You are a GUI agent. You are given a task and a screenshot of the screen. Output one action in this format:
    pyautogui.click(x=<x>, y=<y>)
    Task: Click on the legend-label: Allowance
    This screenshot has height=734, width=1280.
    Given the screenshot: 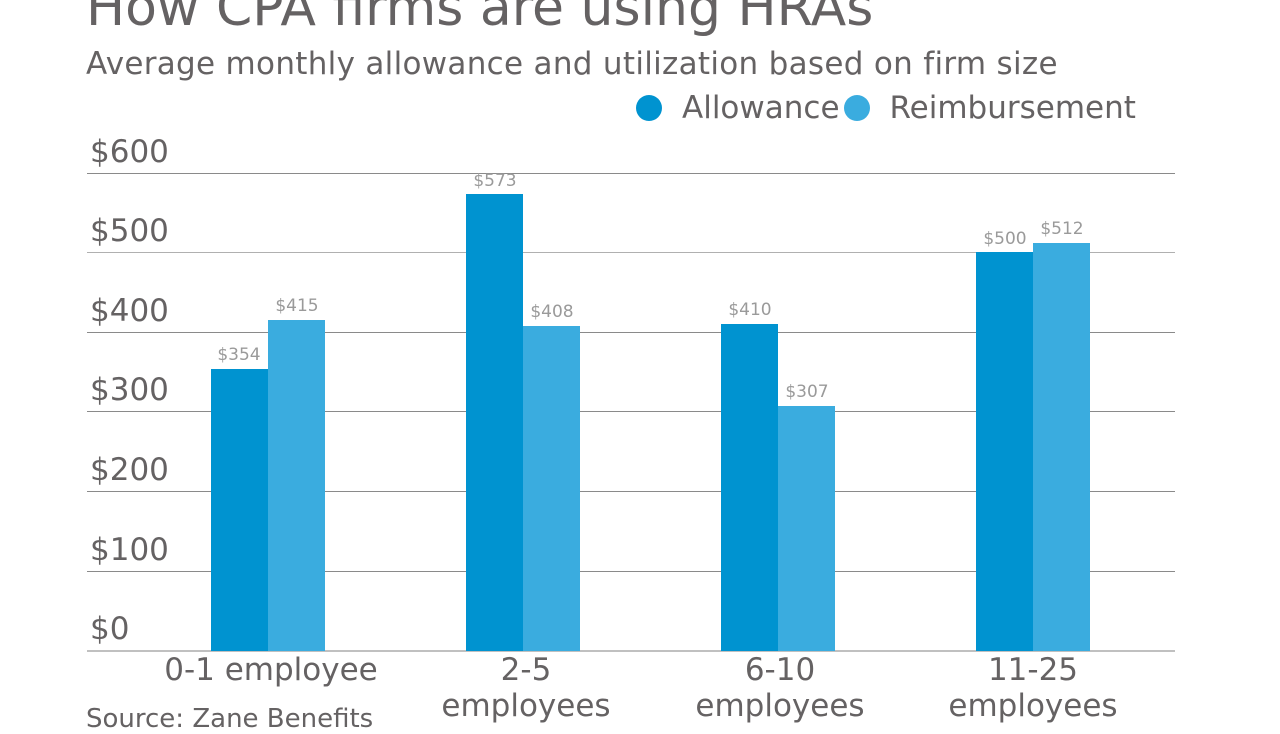 What is the action you would take?
    pyautogui.click(x=761, y=108)
    